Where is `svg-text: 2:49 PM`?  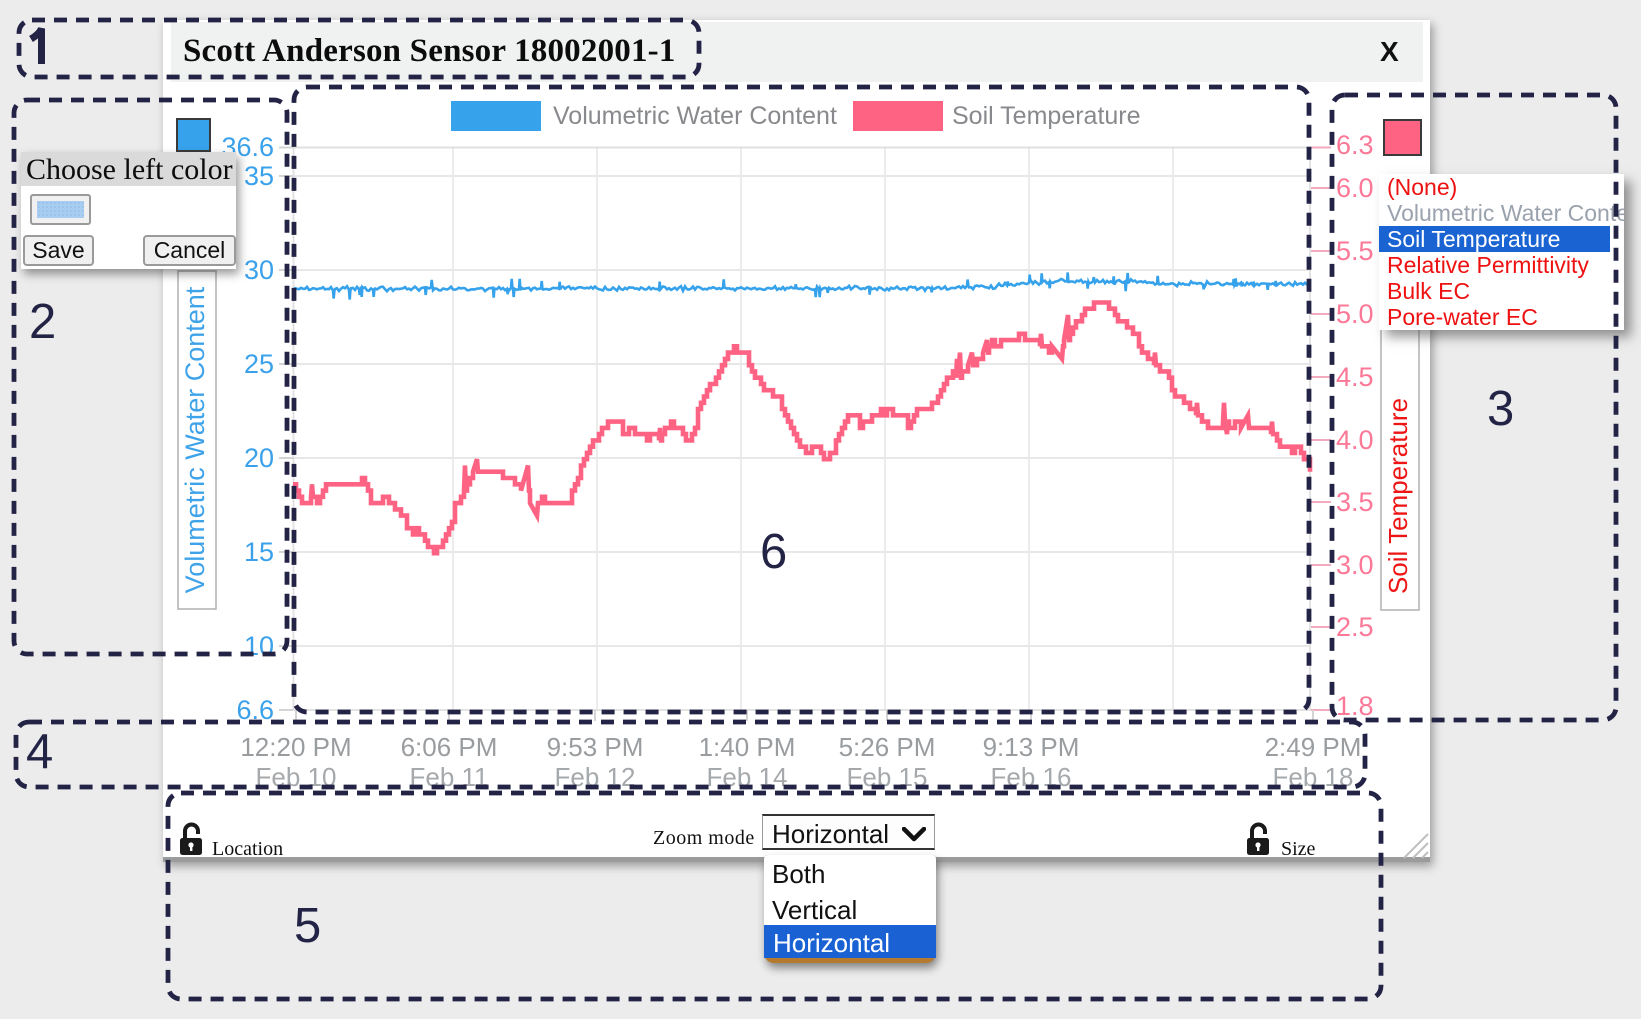
svg-text: 2:49 PM is located at coordinates (1313, 747).